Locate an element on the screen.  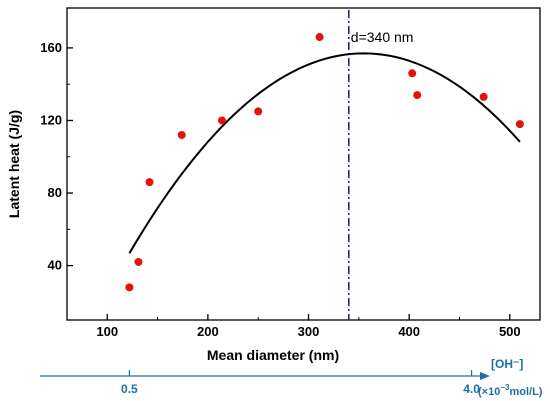
reference-line-label: d=340 nm is located at coordinates (382, 37).